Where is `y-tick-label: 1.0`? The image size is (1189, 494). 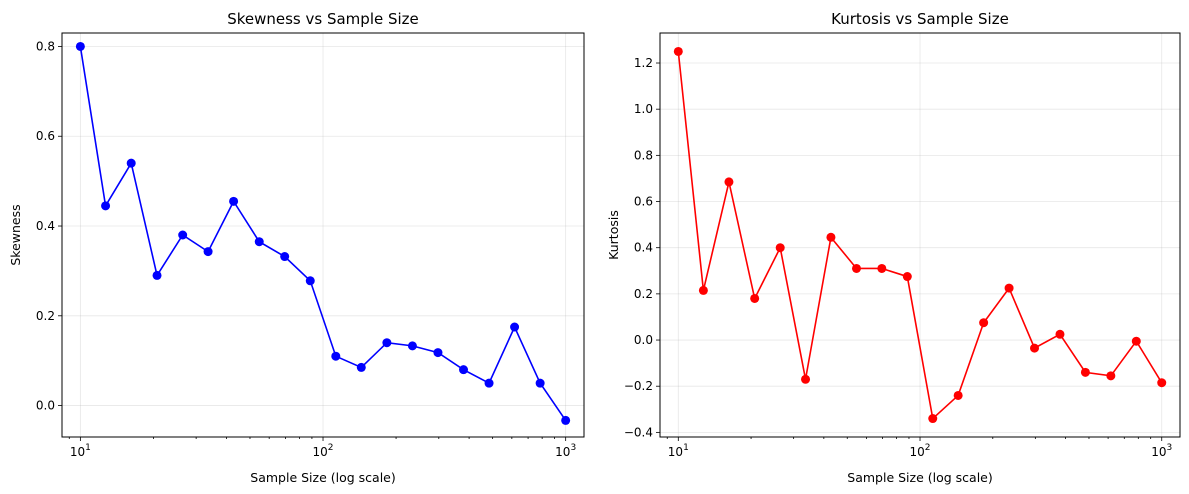 y-tick-label: 1.0 is located at coordinates (643, 109).